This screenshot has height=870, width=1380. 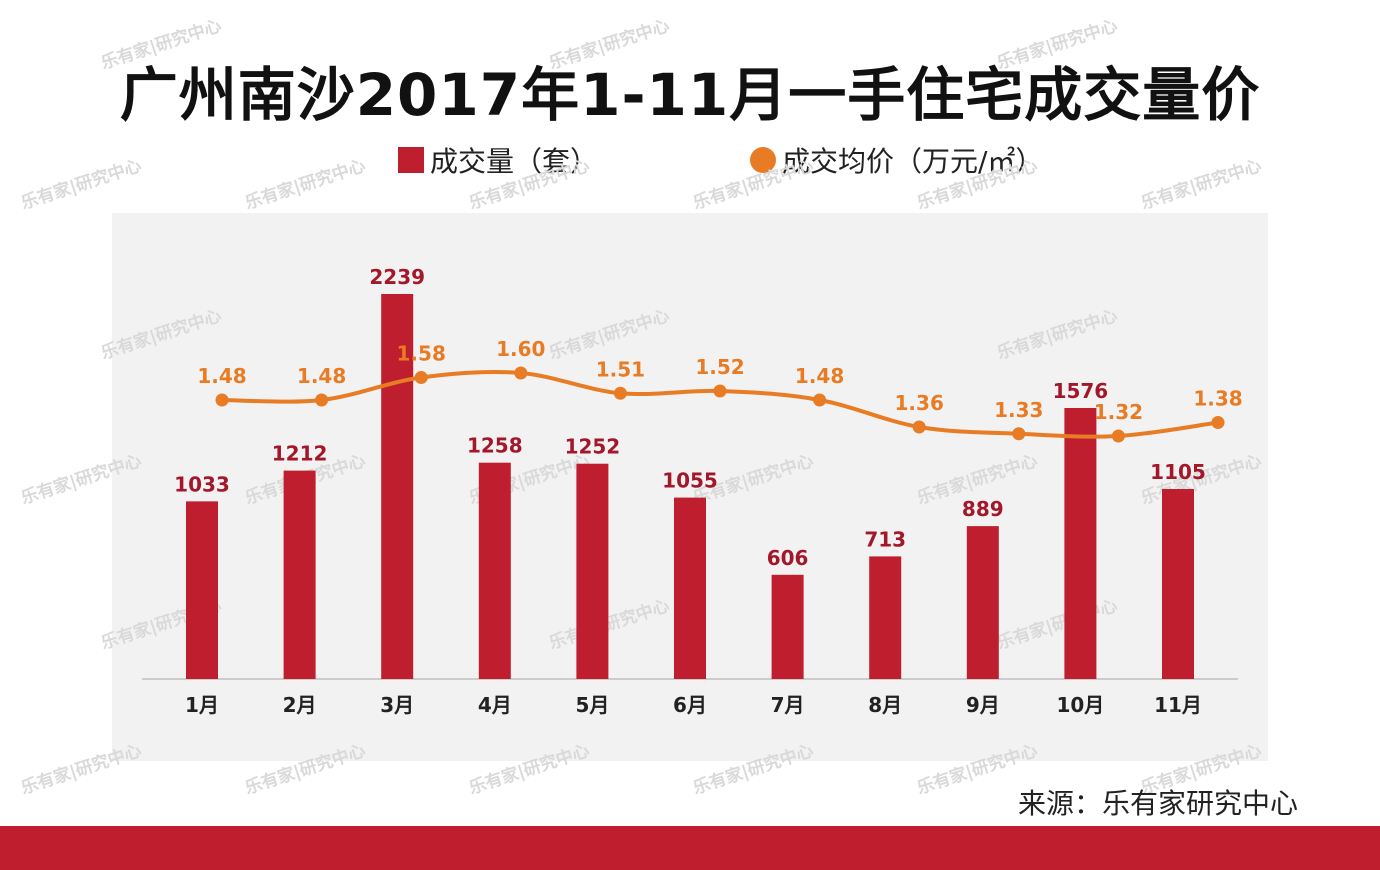 I want to click on legend-price-label: 成交均价（万元/㎡）, so click(x=913, y=161).